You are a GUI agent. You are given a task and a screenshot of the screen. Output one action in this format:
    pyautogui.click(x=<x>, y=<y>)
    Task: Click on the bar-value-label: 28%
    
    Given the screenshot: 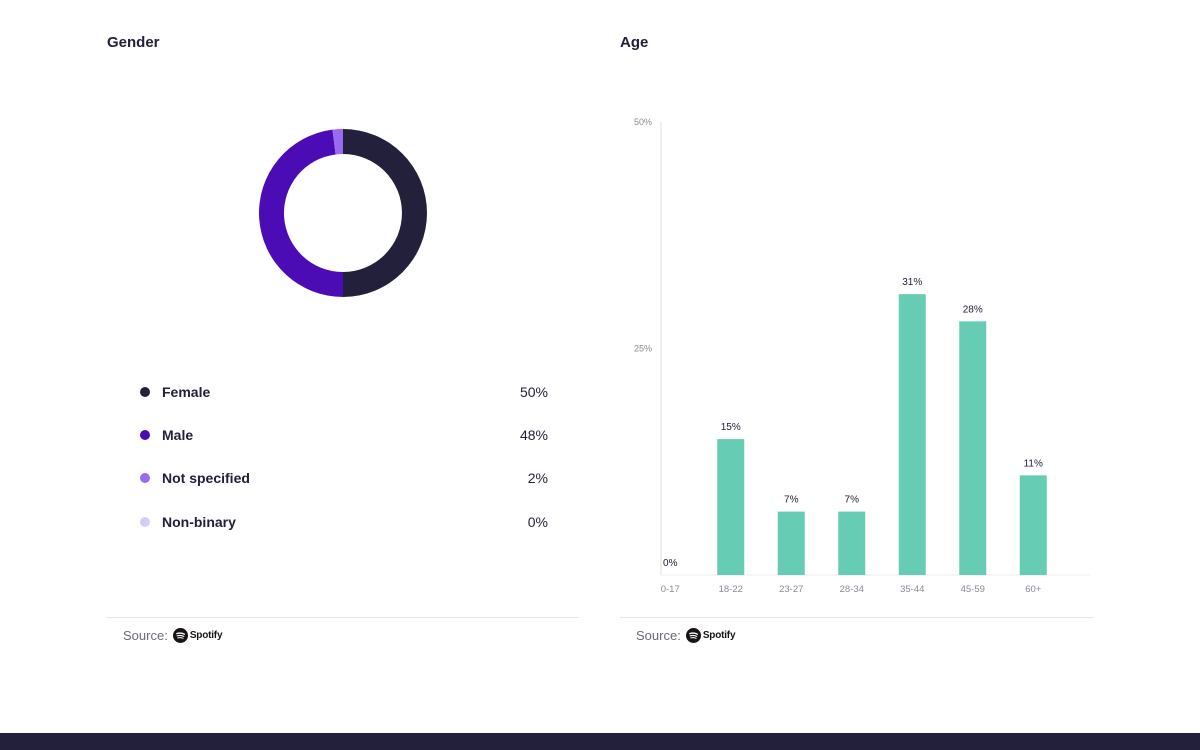 What is the action you would take?
    pyautogui.click(x=973, y=309)
    